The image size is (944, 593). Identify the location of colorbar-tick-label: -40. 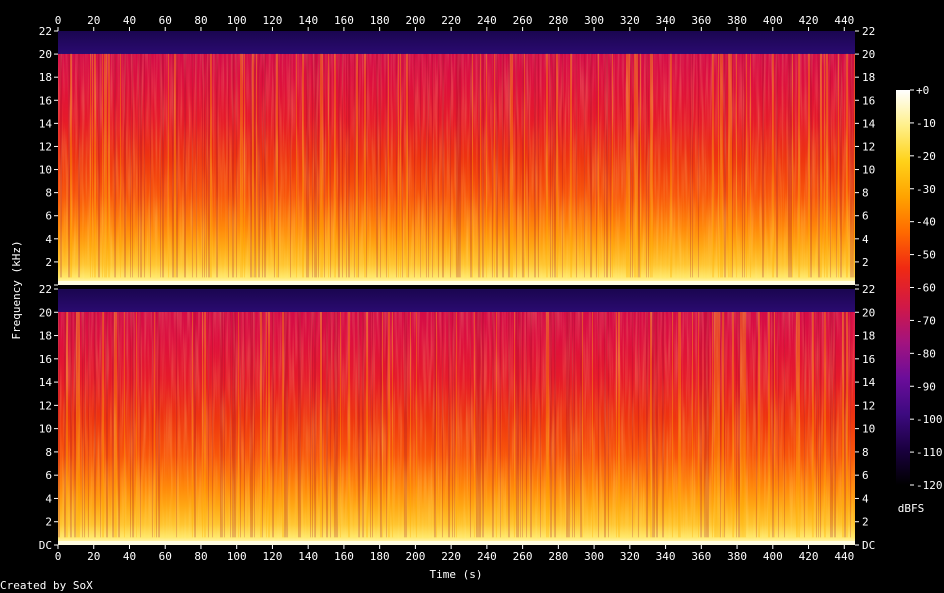
(926, 222).